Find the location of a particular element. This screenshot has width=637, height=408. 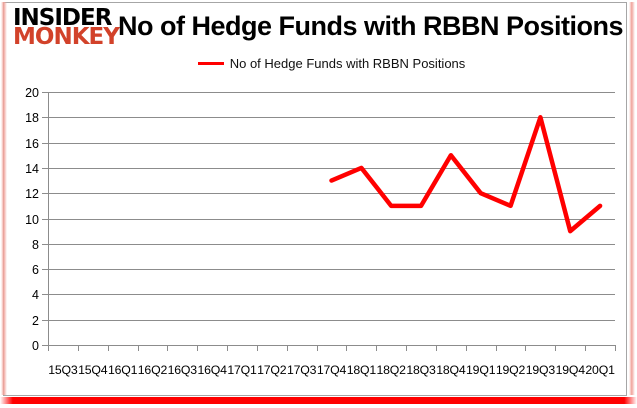

y-axis-tick-label: 8 is located at coordinates (35, 245).